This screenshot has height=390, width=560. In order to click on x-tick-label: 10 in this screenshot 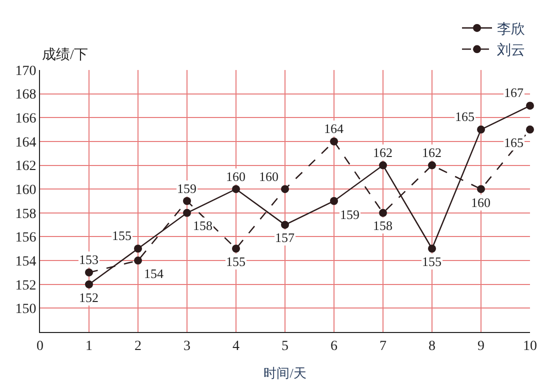, I will do `click(530, 346)`.